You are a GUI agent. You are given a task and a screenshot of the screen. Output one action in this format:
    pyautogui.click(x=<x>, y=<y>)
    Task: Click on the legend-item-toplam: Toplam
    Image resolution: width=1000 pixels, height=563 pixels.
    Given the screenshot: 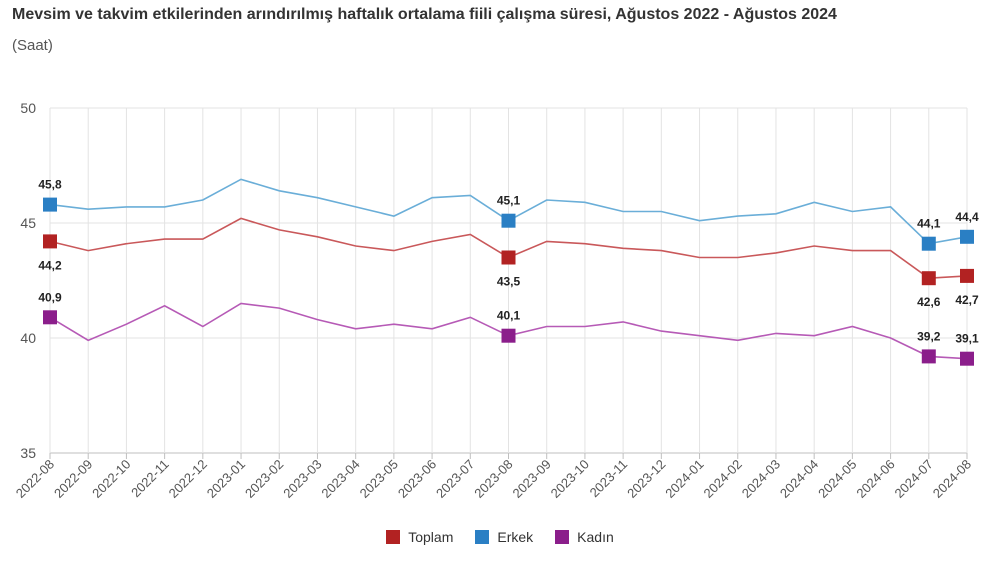 What is the action you would take?
    pyautogui.click(x=419, y=537)
    